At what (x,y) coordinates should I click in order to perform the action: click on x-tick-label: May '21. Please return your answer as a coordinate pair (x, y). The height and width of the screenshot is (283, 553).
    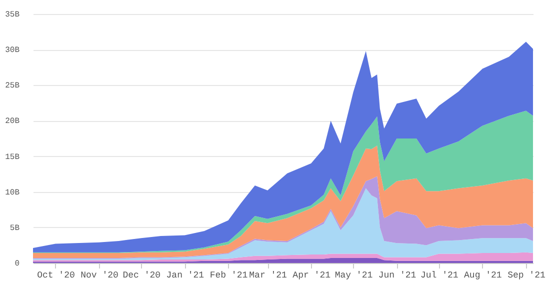
    Looking at the image, I should click on (353, 275).